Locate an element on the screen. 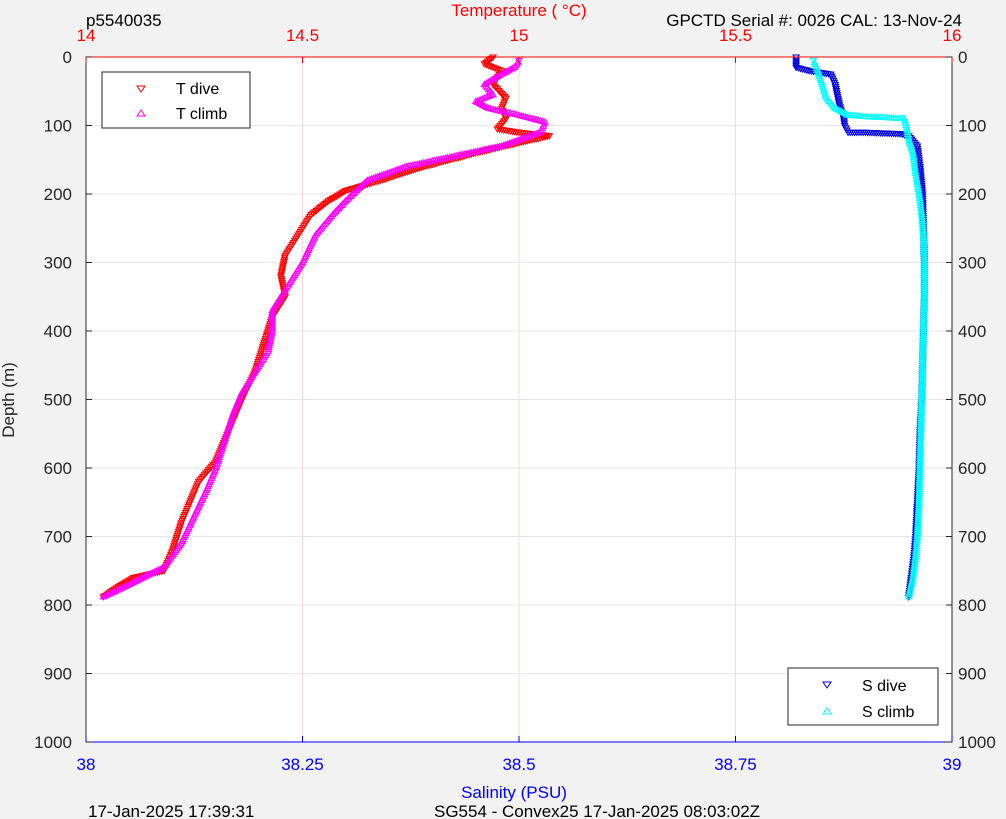 The height and width of the screenshot is (819, 1006). depth-tick-label-right: 600 is located at coordinates (972, 468).